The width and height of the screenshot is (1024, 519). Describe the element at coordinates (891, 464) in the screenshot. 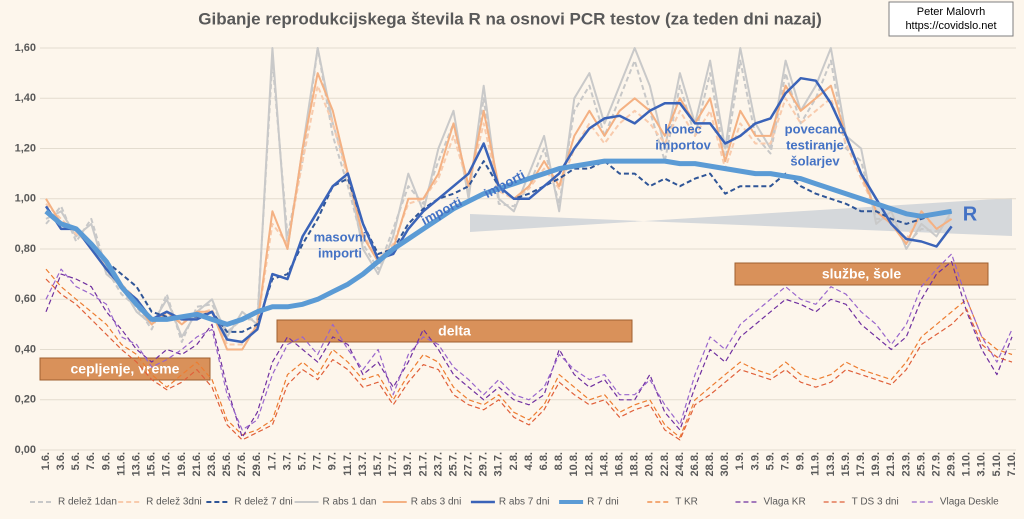

I see `x-tick-label: 21.9.` at that location.